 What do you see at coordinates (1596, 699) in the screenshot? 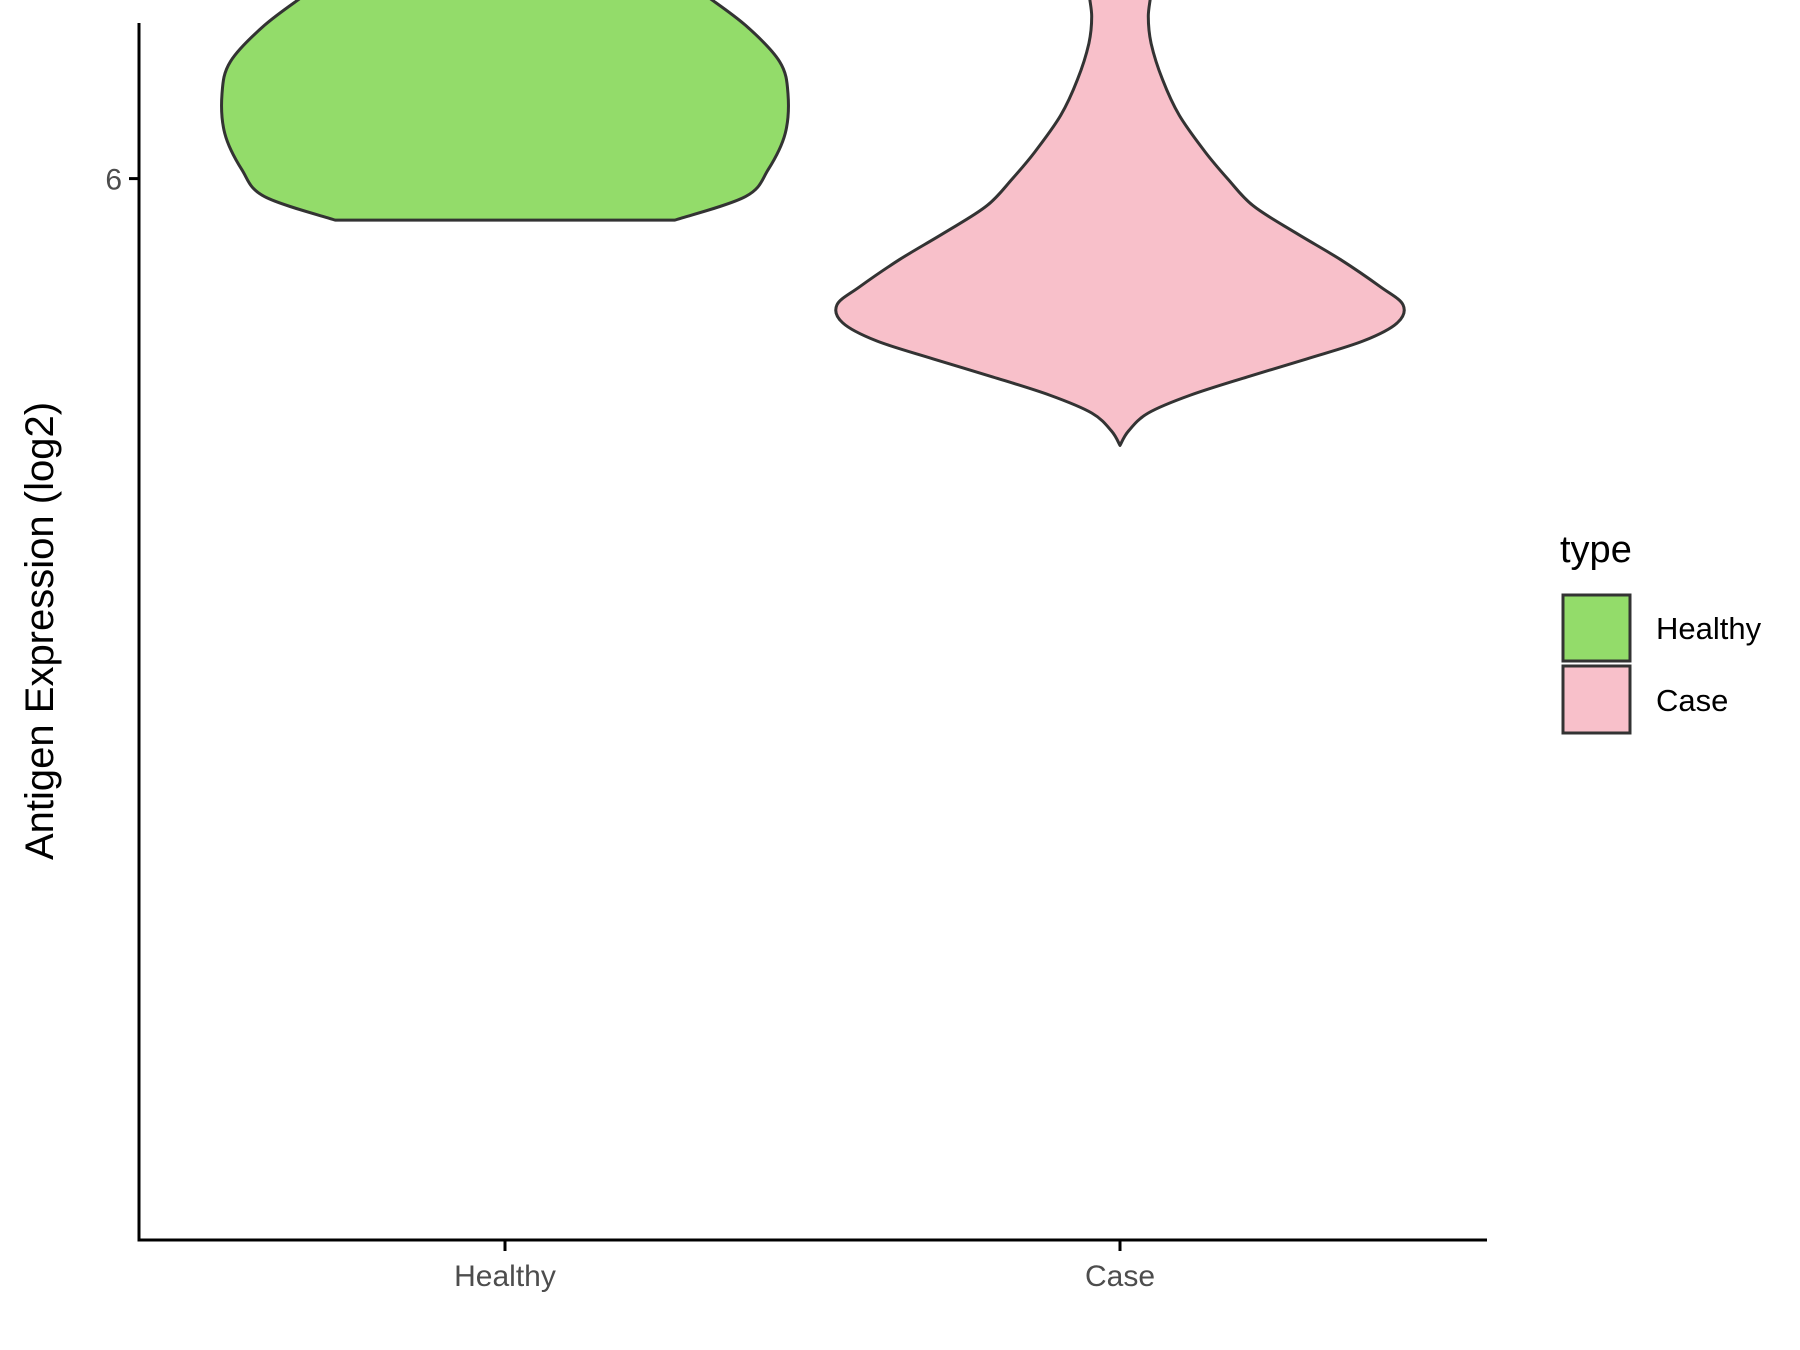
I see `legend-key-case` at bounding box center [1596, 699].